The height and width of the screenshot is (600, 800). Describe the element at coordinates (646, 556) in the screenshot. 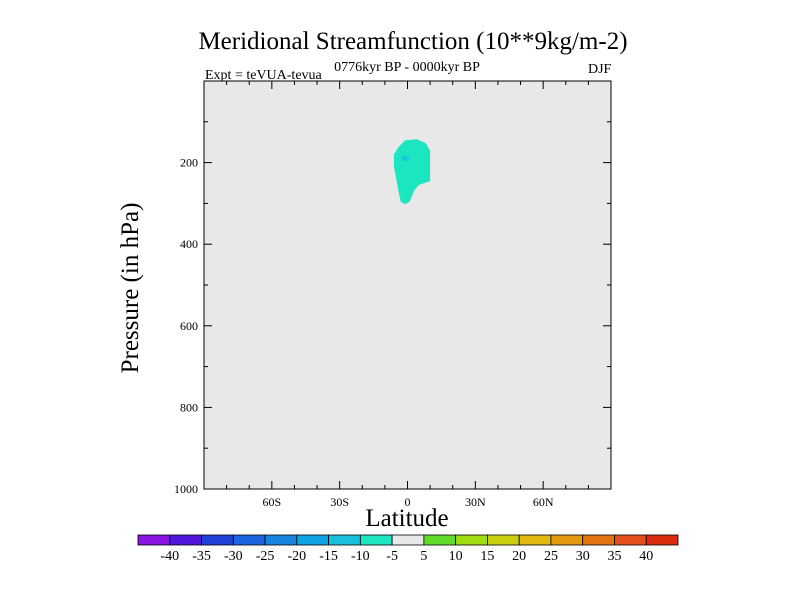

I see `colorbar-label: 40` at that location.